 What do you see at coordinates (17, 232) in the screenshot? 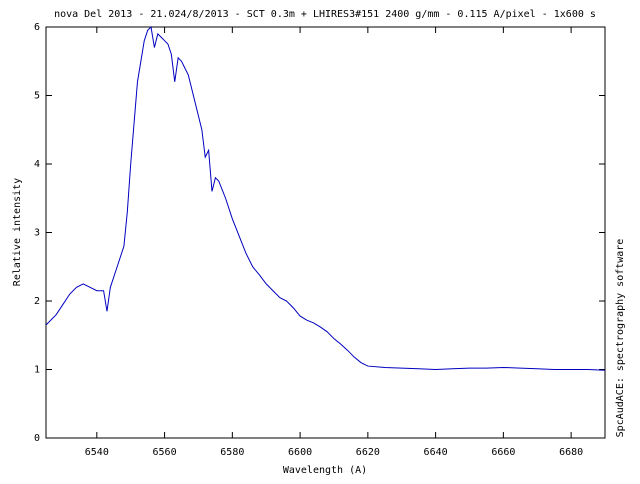
I see `y-axis-label: Relative intensity` at bounding box center [17, 232].